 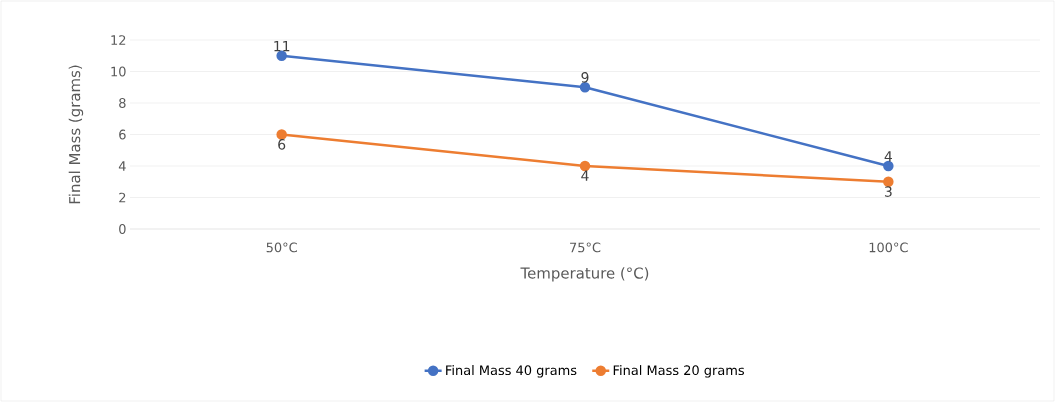 I want to click on x-axis-title: Temperature (°C), so click(x=584, y=274).